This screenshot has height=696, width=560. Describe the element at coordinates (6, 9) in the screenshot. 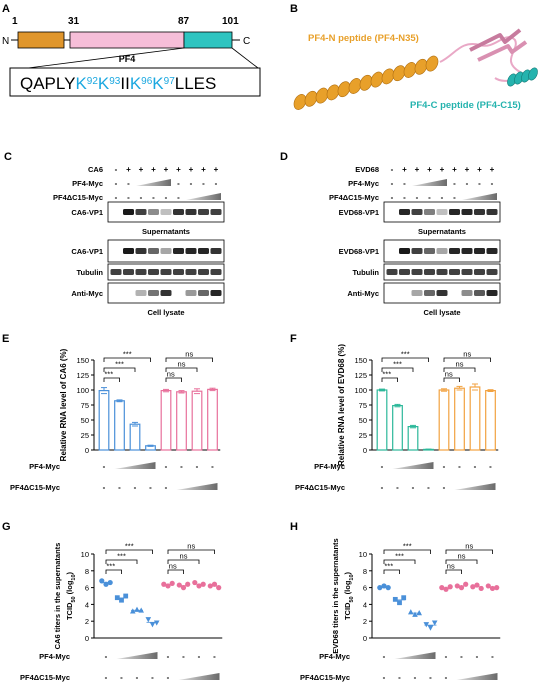

I see `panel-letter: A` at that location.